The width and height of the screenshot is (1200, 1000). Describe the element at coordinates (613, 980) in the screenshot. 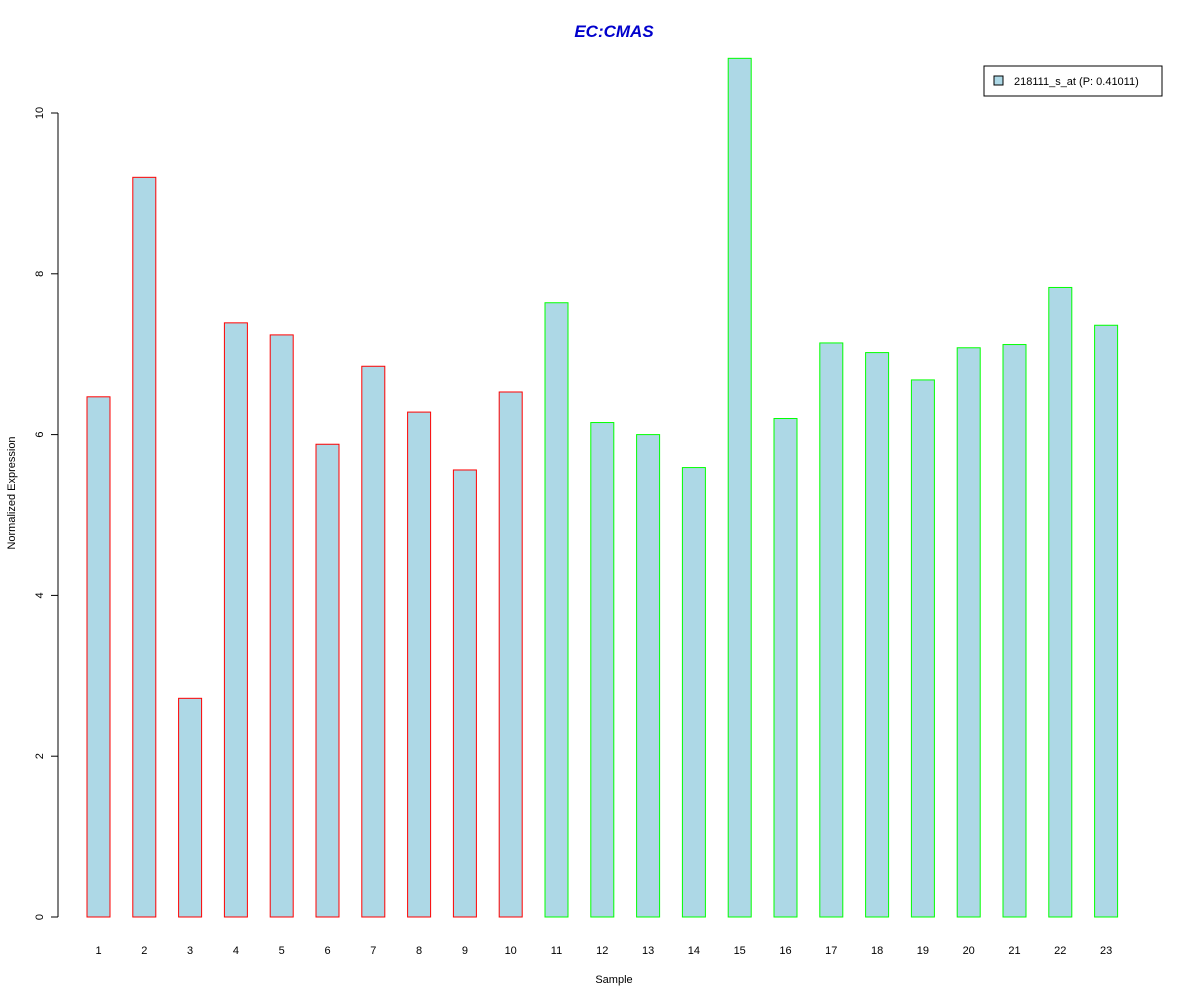

I see `x-axis-label: Sample` at that location.